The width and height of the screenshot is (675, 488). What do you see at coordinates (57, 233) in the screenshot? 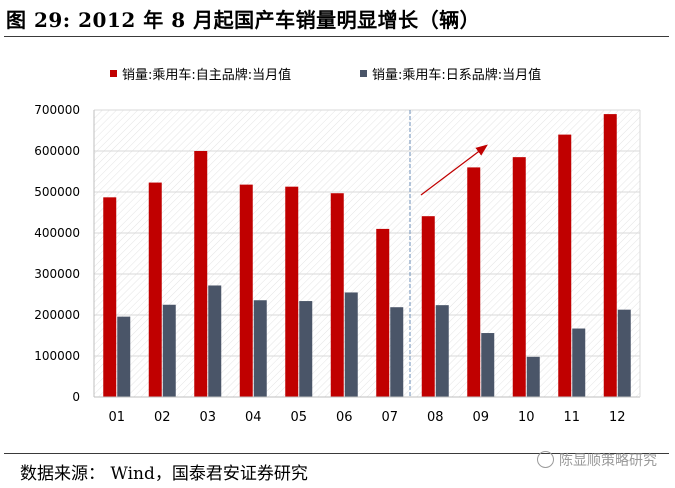
I see `y-tick-label: 400000` at bounding box center [57, 233].